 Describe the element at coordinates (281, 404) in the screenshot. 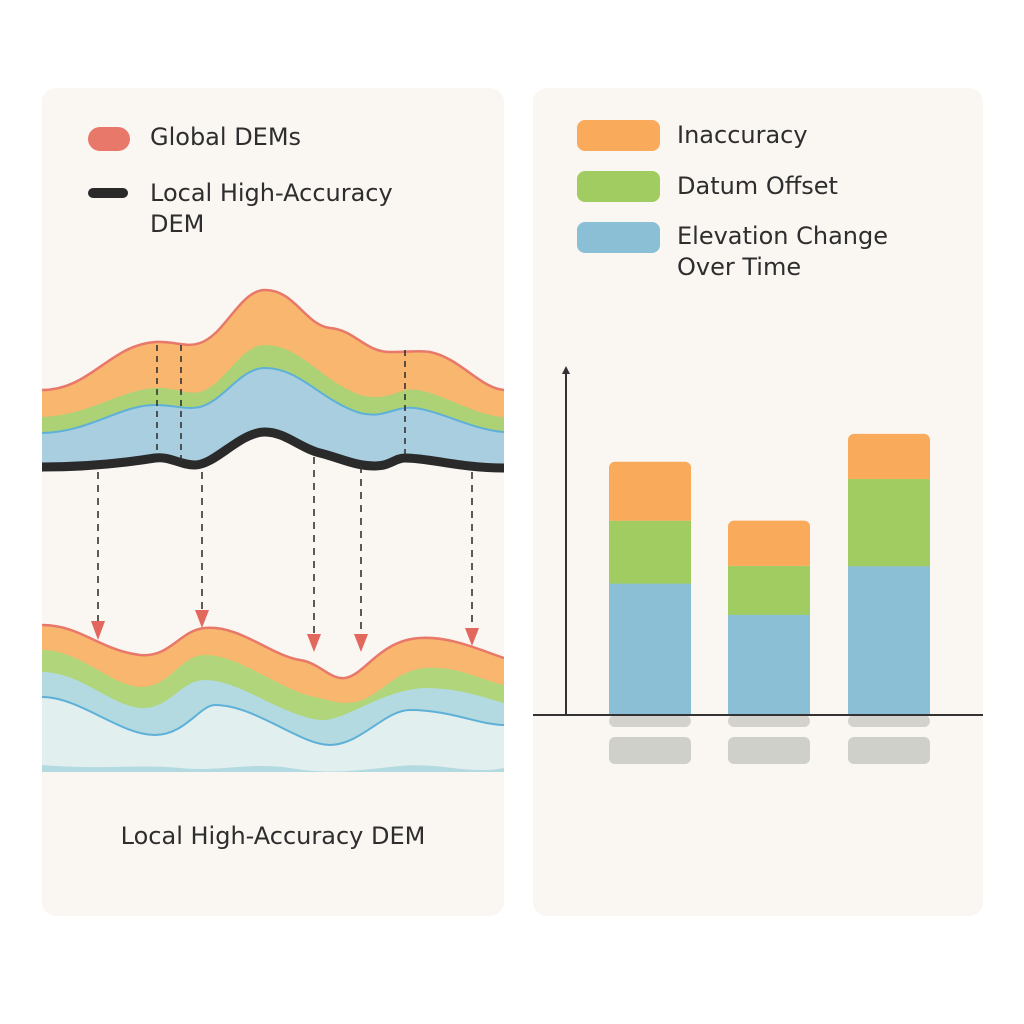

I see `vertical-dashed-guides` at that location.